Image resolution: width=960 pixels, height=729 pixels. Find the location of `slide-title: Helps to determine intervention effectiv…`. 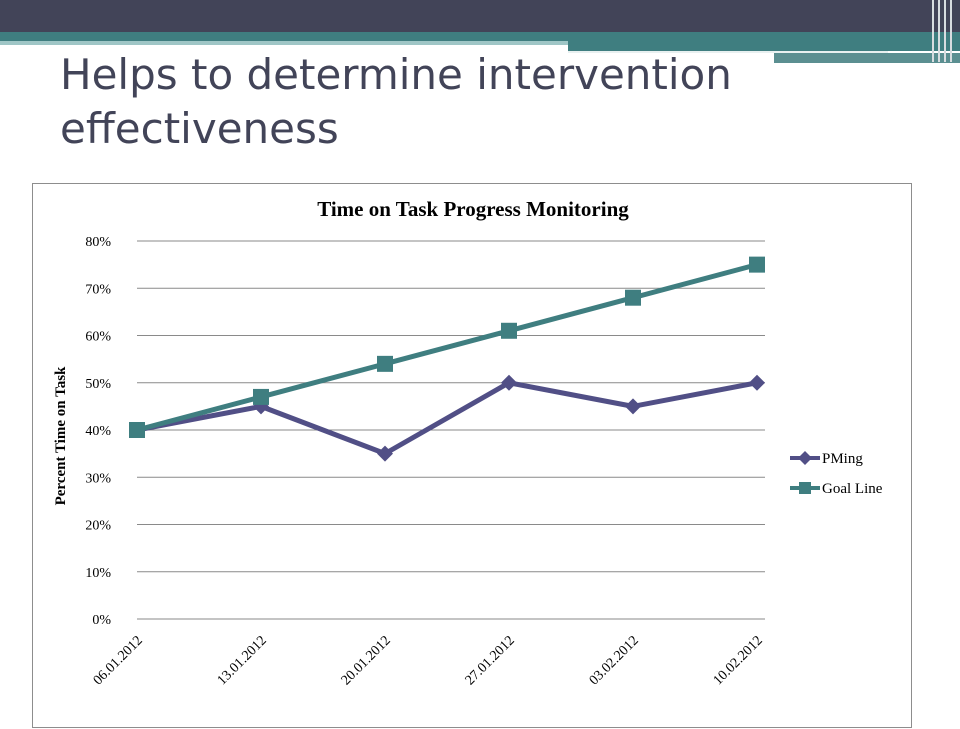

slide-title: Helps to determine intervention effectiv… is located at coordinates (396, 101).